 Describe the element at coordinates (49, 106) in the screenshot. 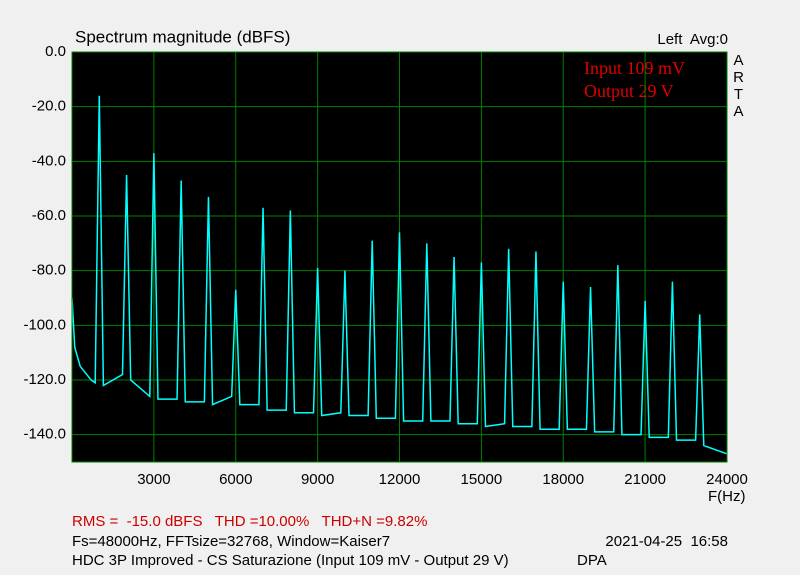

I see `y-tick-label: -20.0` at that location.